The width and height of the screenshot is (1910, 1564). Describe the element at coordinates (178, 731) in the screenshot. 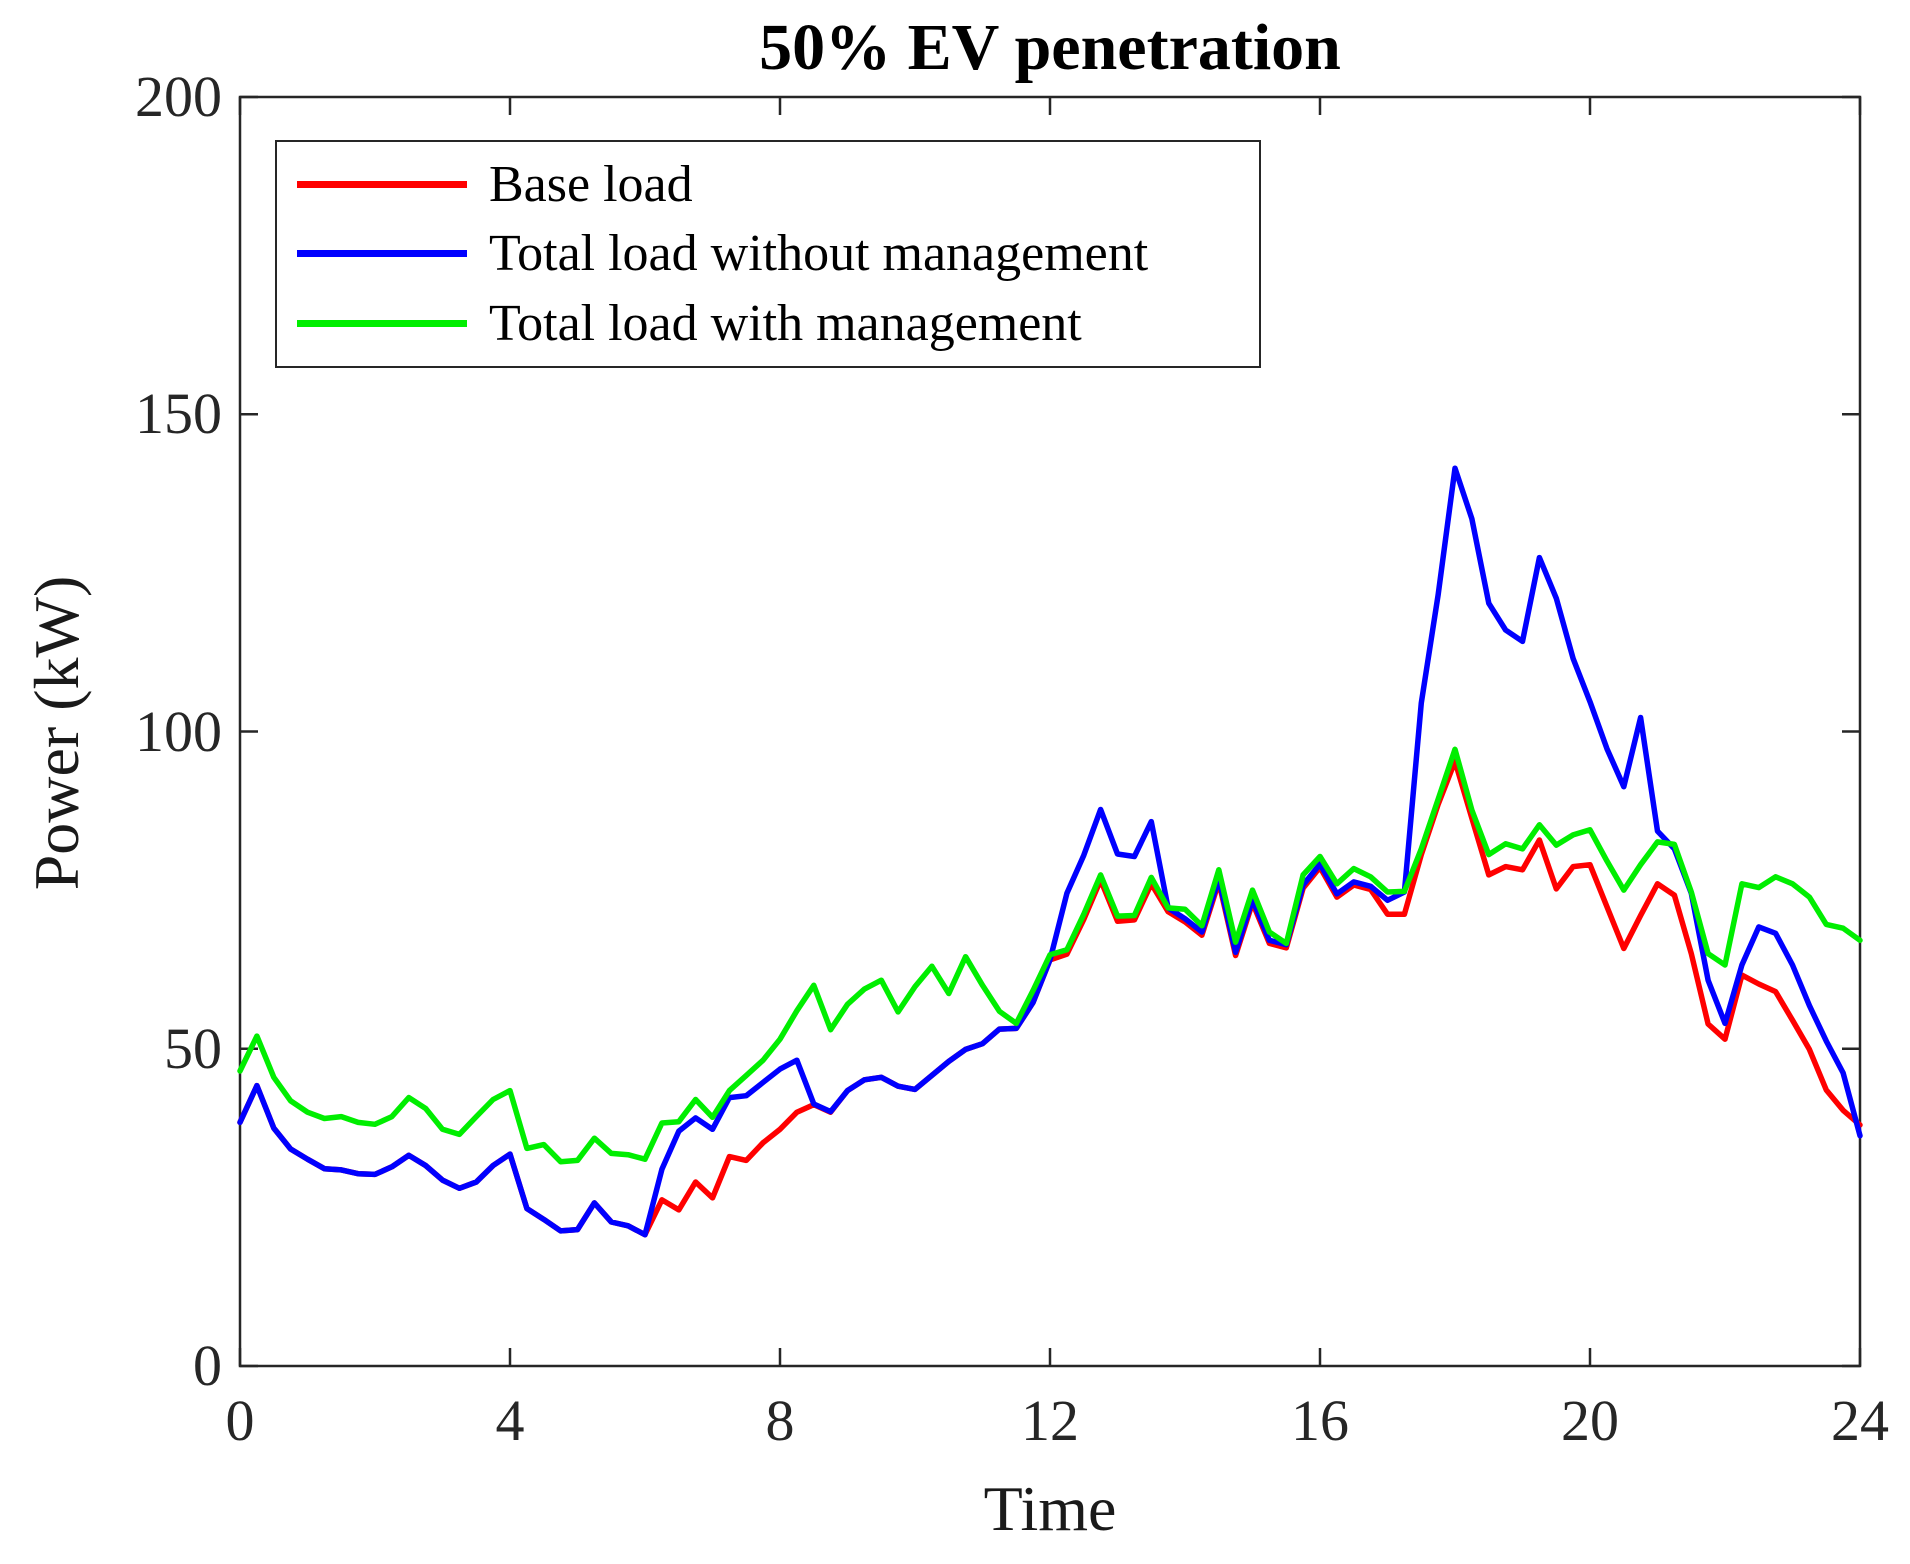

I see `y-tick-label: 100` at that location.